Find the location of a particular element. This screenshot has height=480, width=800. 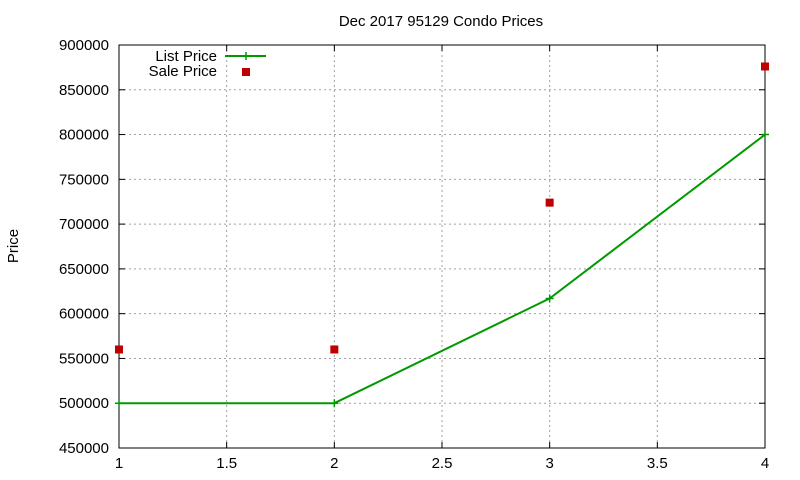

legend: List Price Sale Price is located at coordinates (207, 64).